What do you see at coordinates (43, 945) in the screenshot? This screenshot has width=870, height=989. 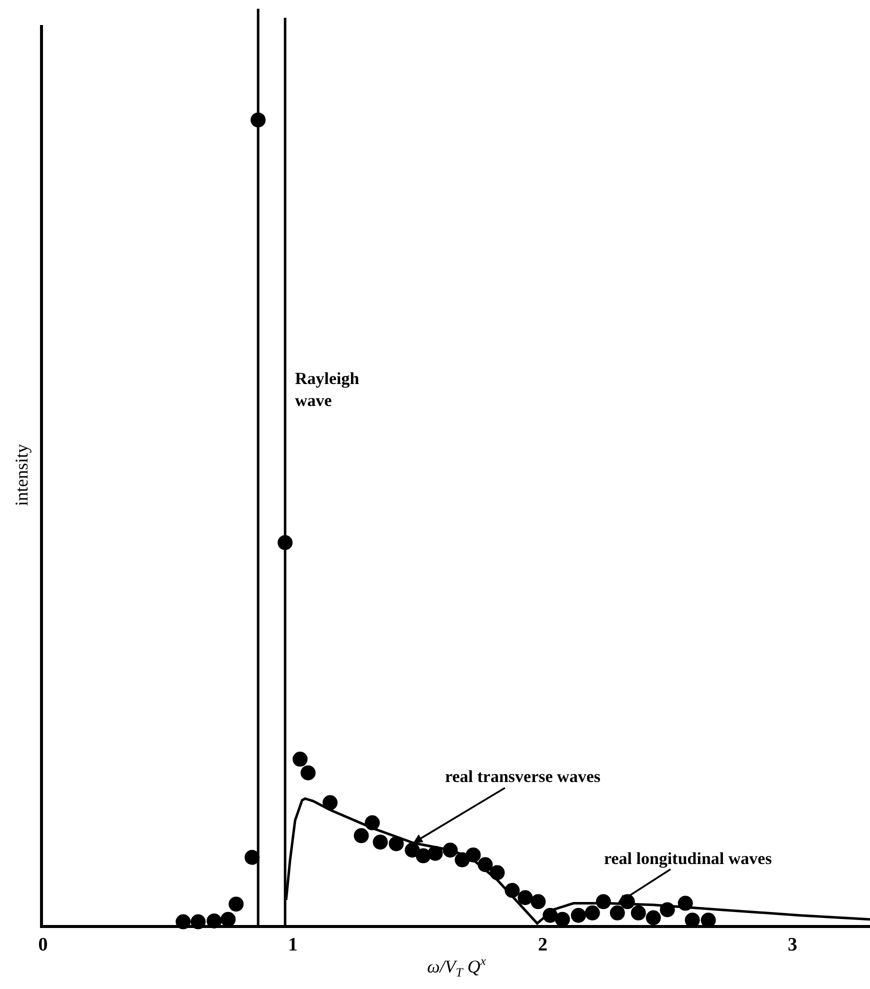 I see `x-tick-label: 0` at bounding box center [43, 945].